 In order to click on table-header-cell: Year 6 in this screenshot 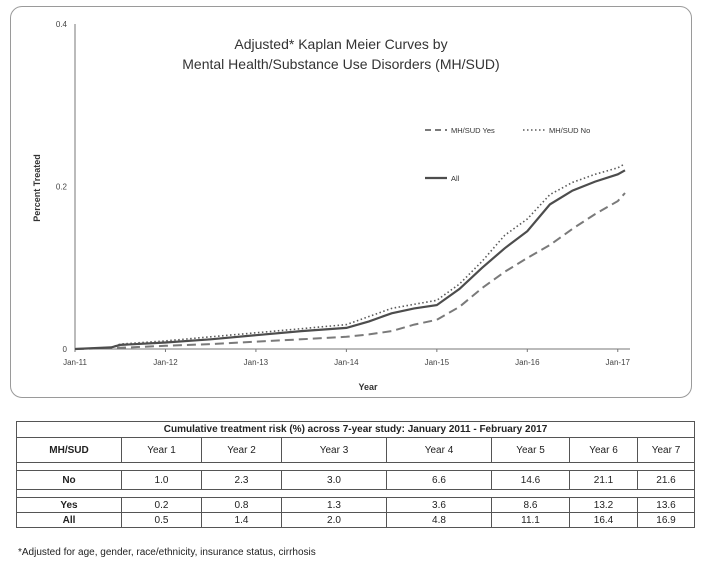, I will do `click(603, 450)`.